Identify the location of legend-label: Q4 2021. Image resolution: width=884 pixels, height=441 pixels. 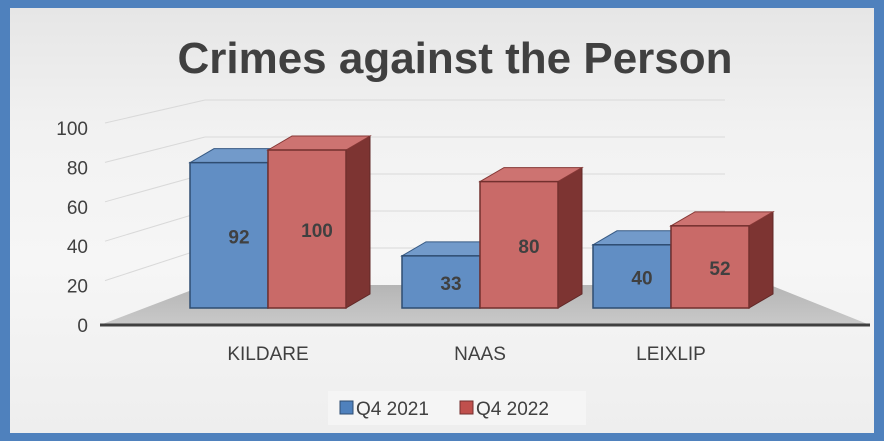
(392, 409).